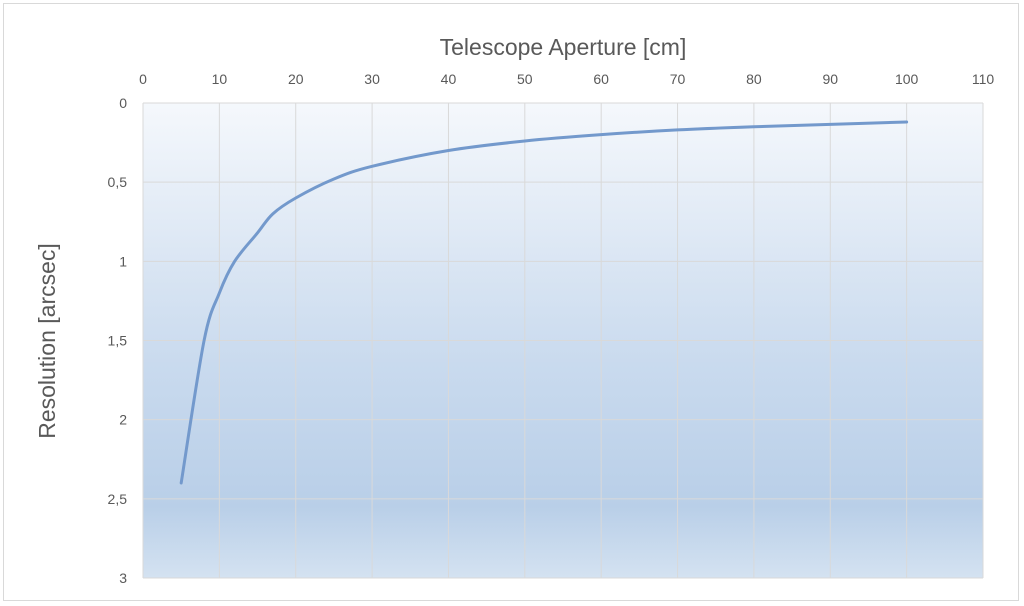 The width and height of the screenshot is (1024, 606). I want to click on x-tick-label: 40, so click(449, 79).